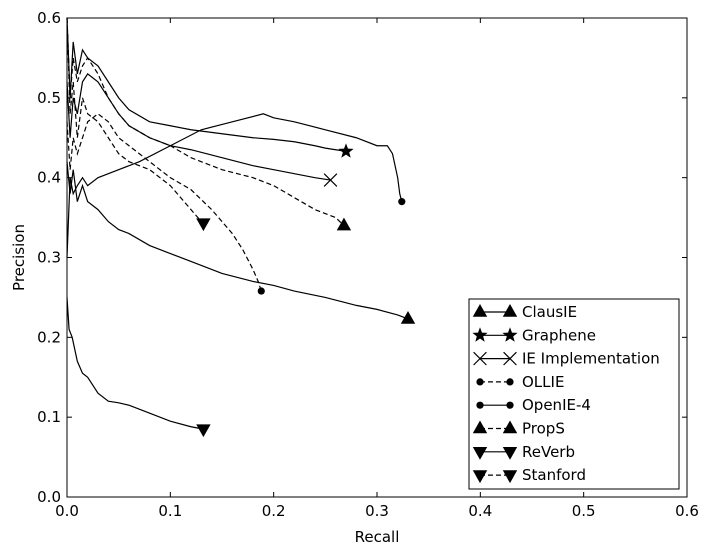  Describe the element at coordinates (261, 291) in the screenshot. I see `series-end-marker-ollie` at that location.